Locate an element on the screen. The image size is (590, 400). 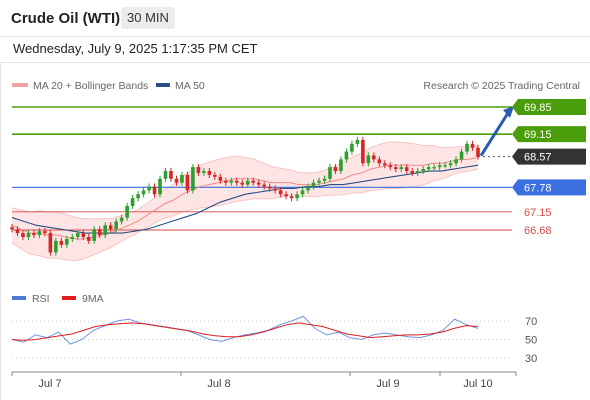
forecast-arrow-shaft is located at coordinates (494, 134).